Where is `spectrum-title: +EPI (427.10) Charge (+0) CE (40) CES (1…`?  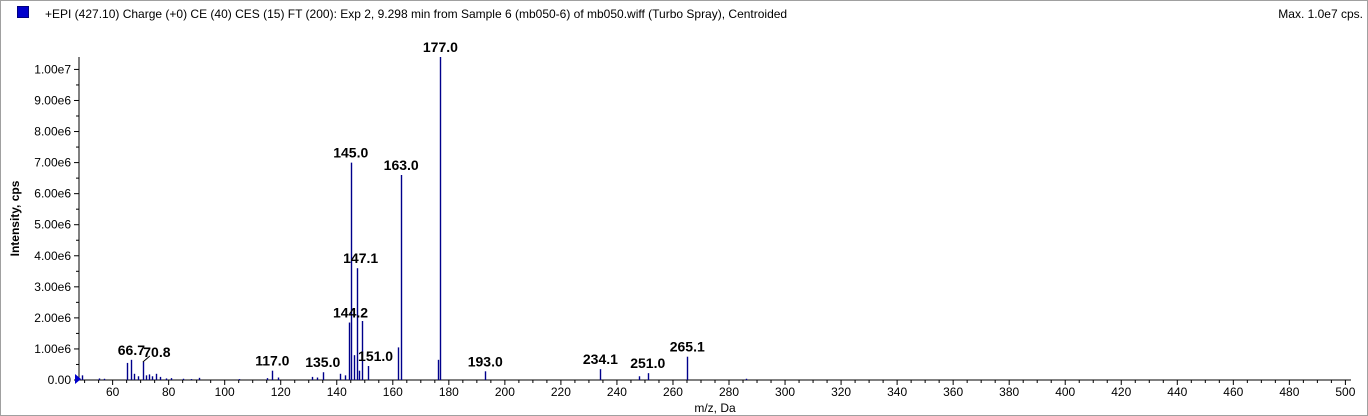 spectrum-title: +EPI (427.10) Charge (+0) CE (40) CES (1… is located at coordinates (416, 14).